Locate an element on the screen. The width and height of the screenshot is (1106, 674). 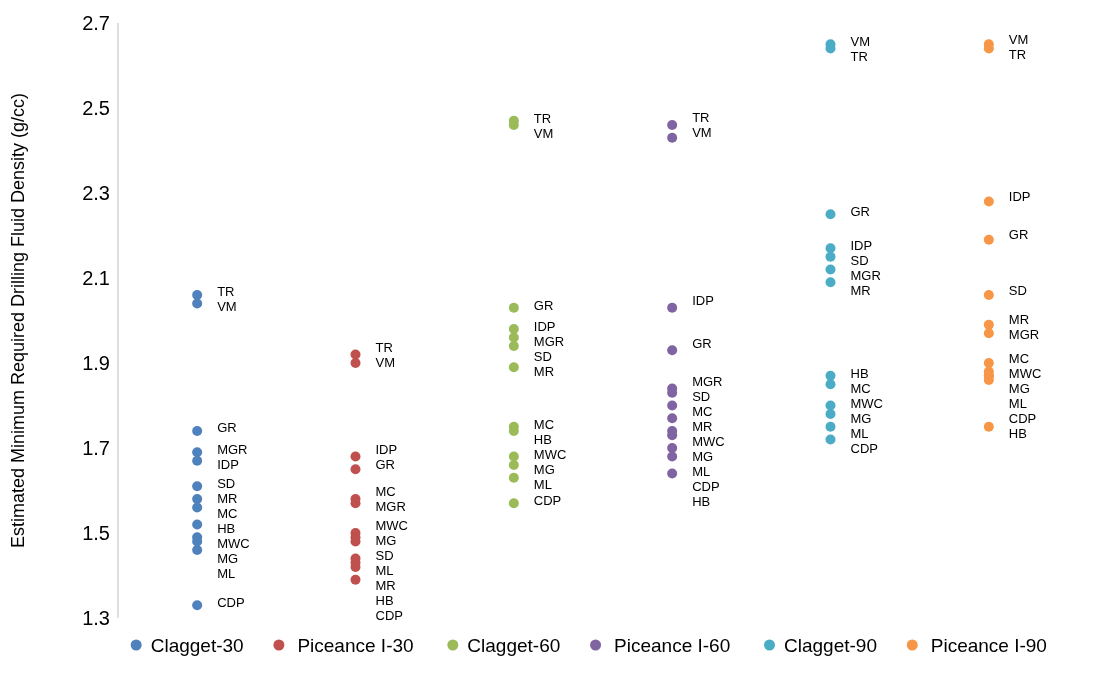
y-tick-label: 2.3 is located at coordinates (96, 193).